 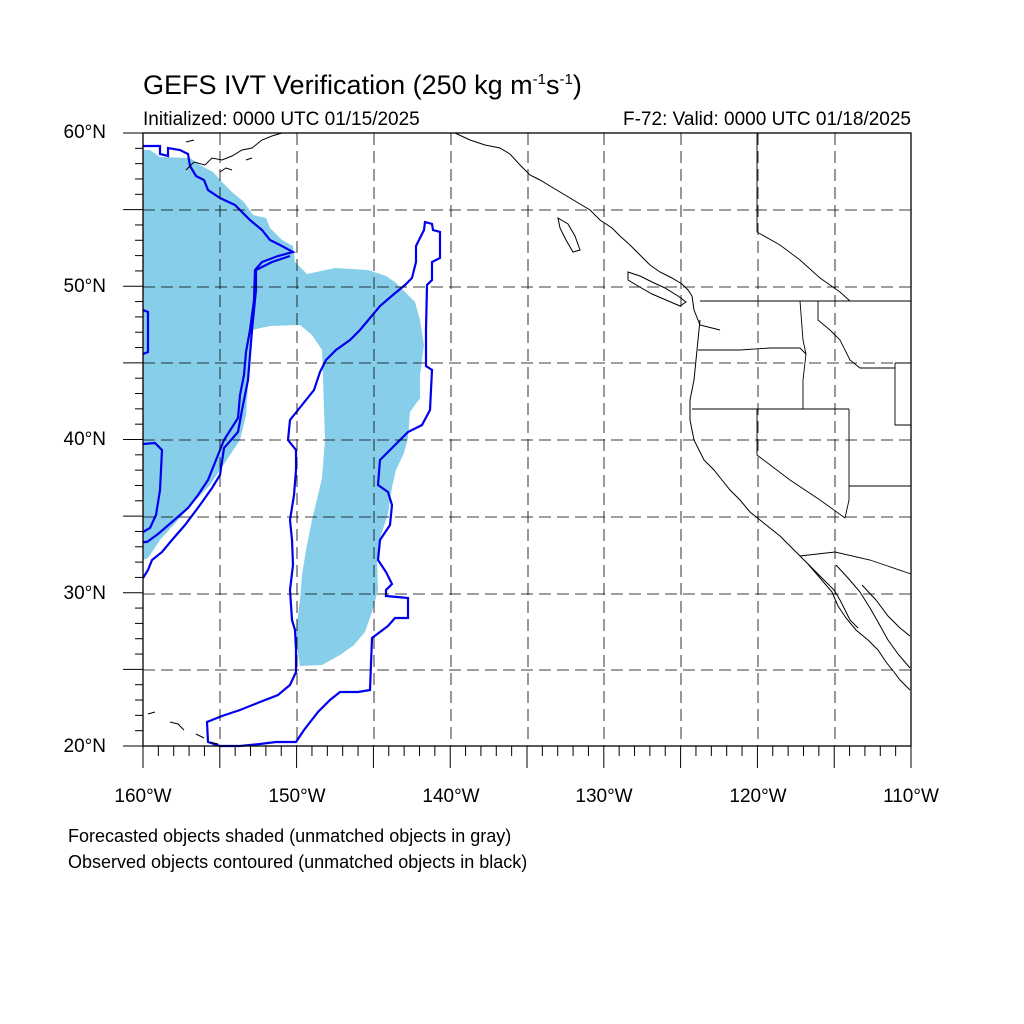 I want to click on valid-time-label: F-72: Valid: 0000 UTC 01/18/2025, so click(x=767, y=119).